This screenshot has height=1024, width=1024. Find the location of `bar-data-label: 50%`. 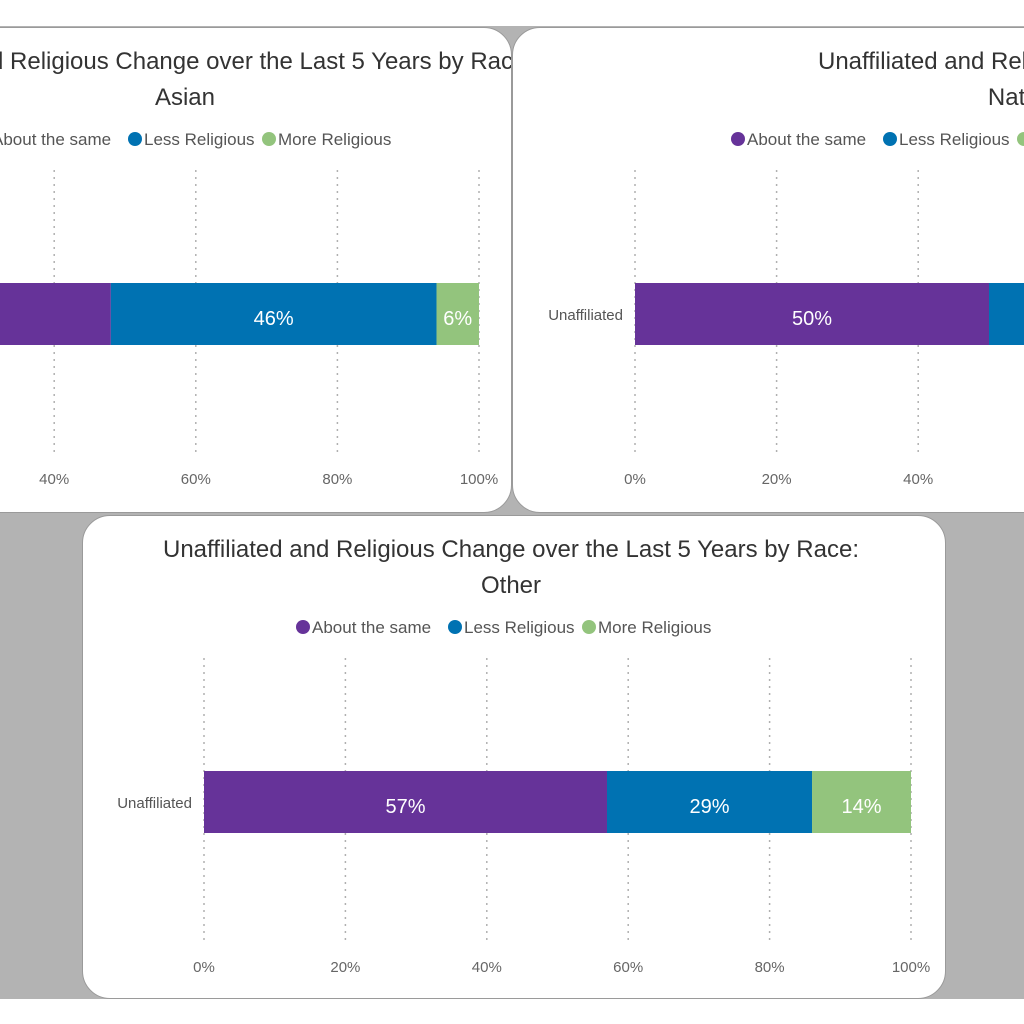

bar-data-label: 50% is located at coordinates (812, 319).